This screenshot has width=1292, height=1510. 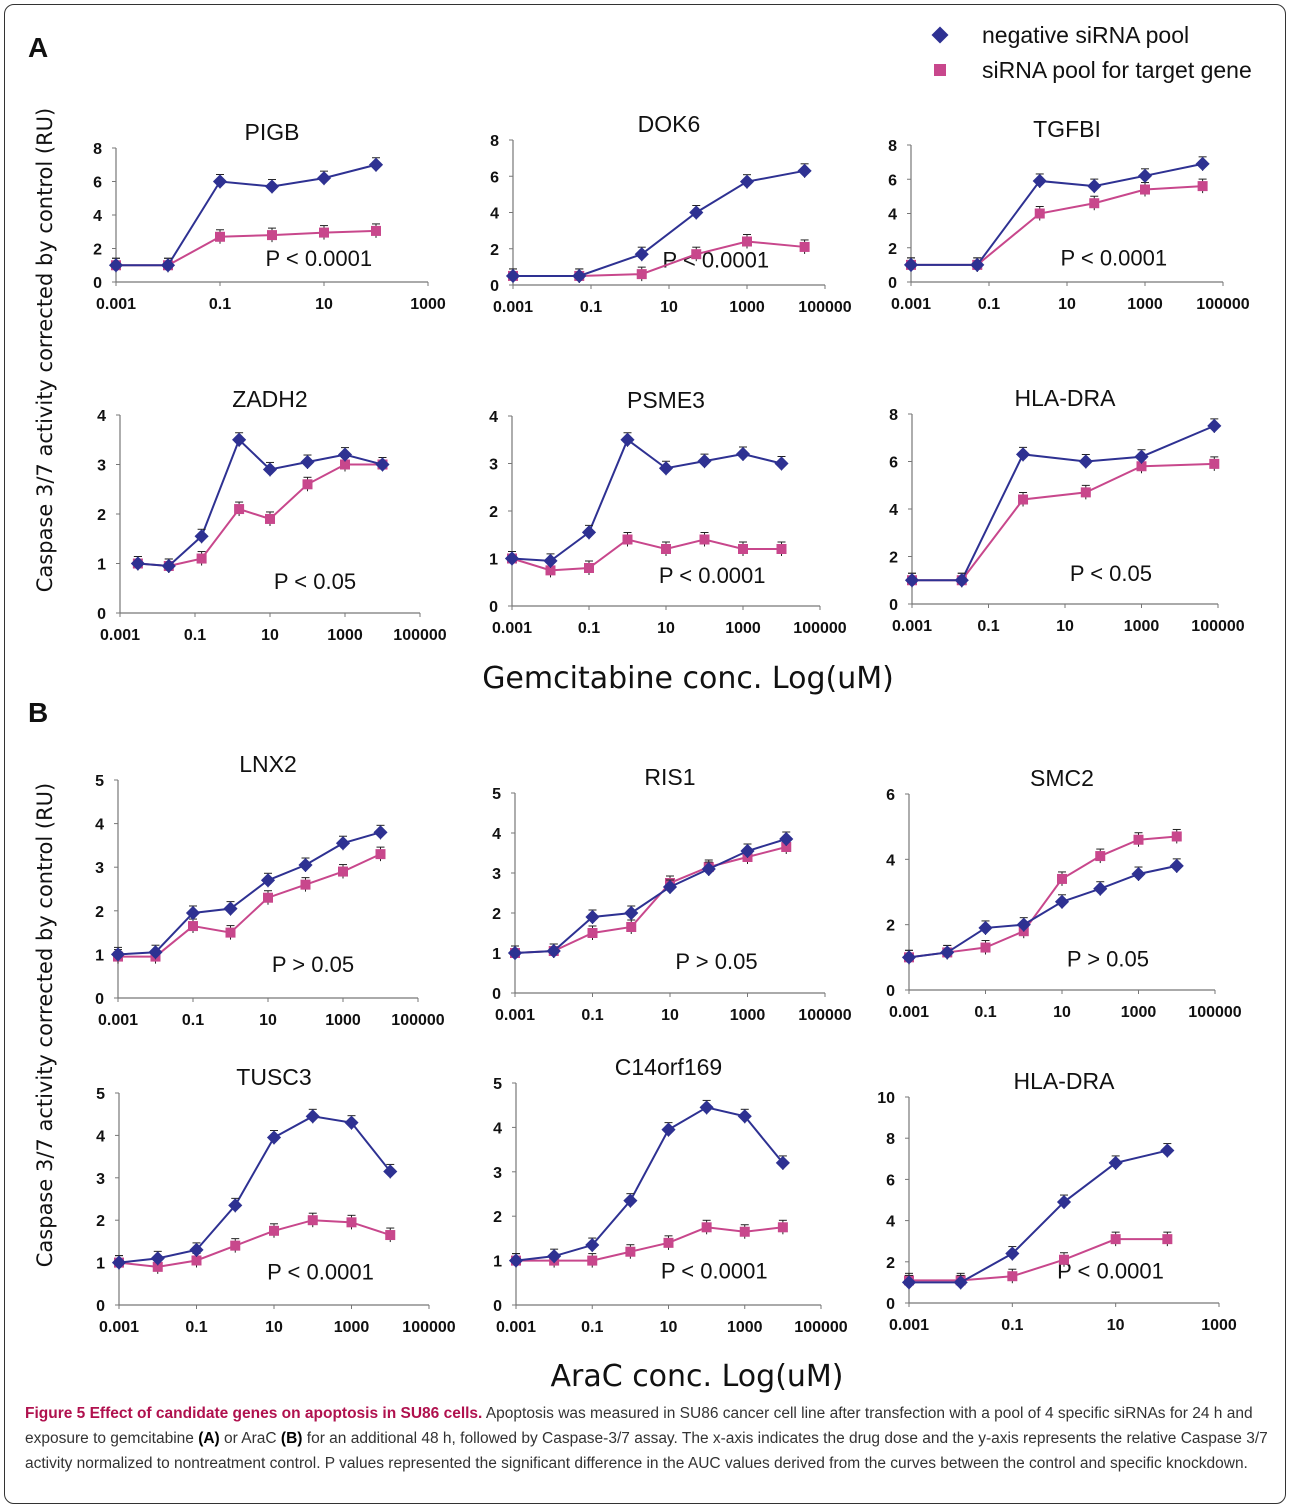 What do you see at coordinates (1069, 214) in the screenshot?
I see `subplot-tgfbi: 0 2 4 6 8 0.001 0.1 10 1000 100000 TGFBI P < 0.0001` at bounding box center [1069, 214].